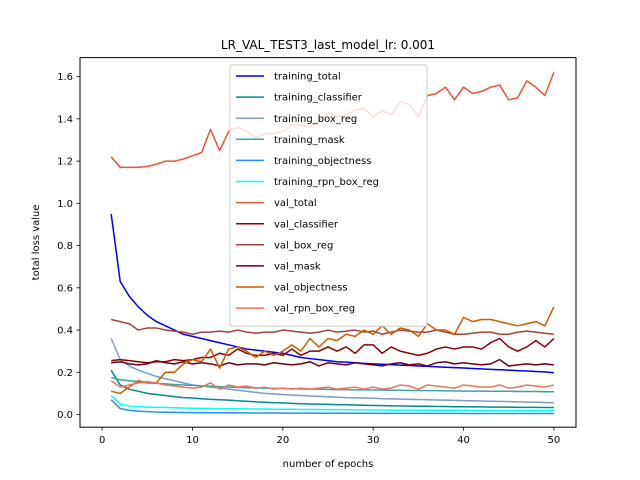  Describe the element at coordinates (282, 440) in the screenshot. I see `x-tick-label: 20` at that location.